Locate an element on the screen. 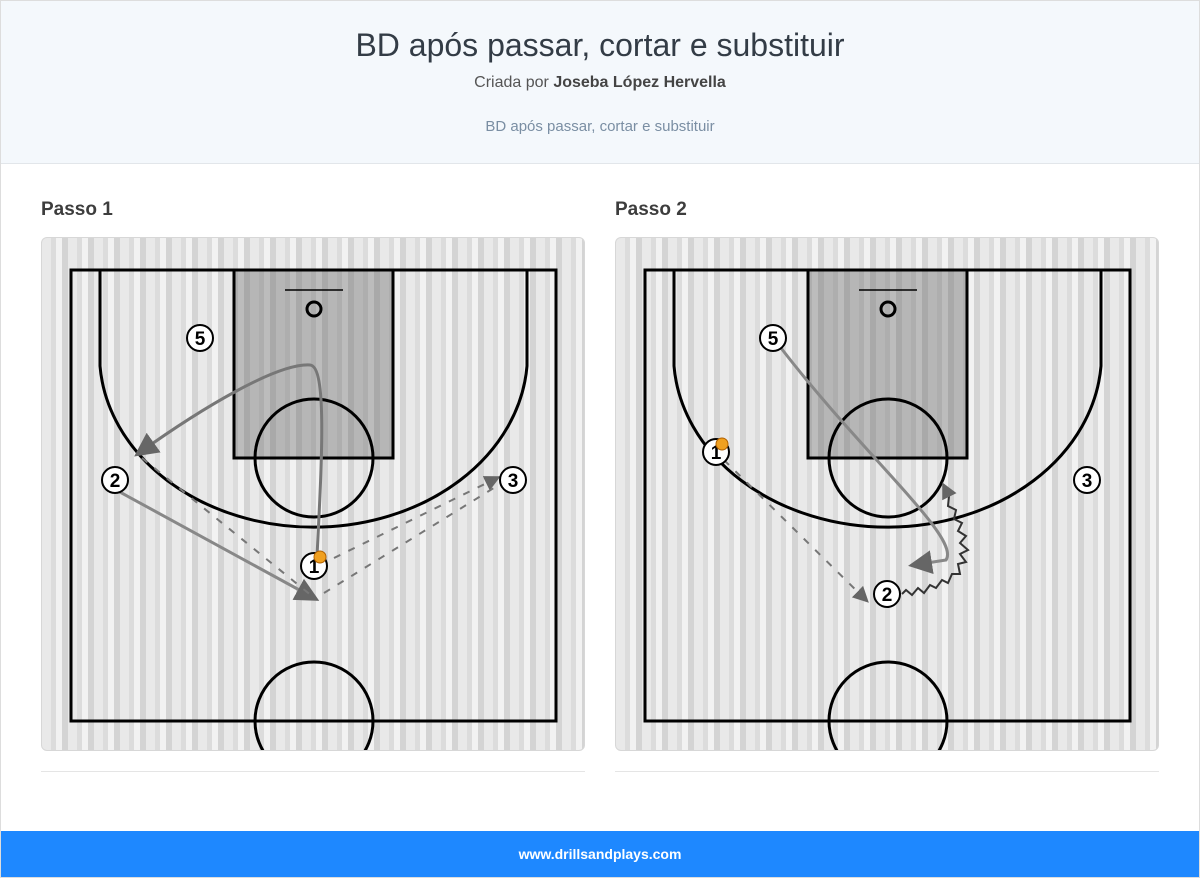  author-prefix: Criada por is located at coordinates (511, 82).